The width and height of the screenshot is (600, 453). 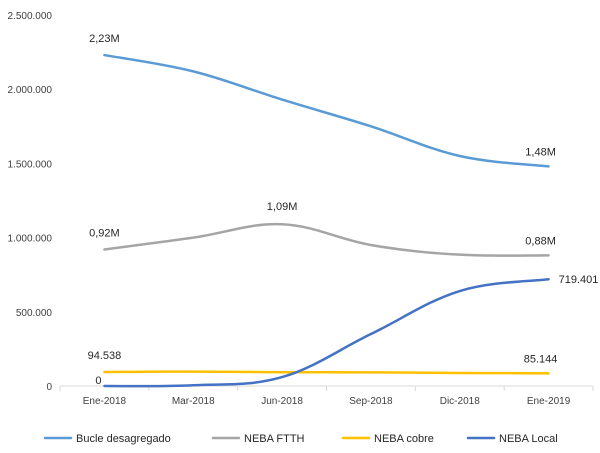 What do you see at coordinates (404, 439) in the screenshot?
I see `legend-label: NEBA cobre` at bounding box center [404, 439].